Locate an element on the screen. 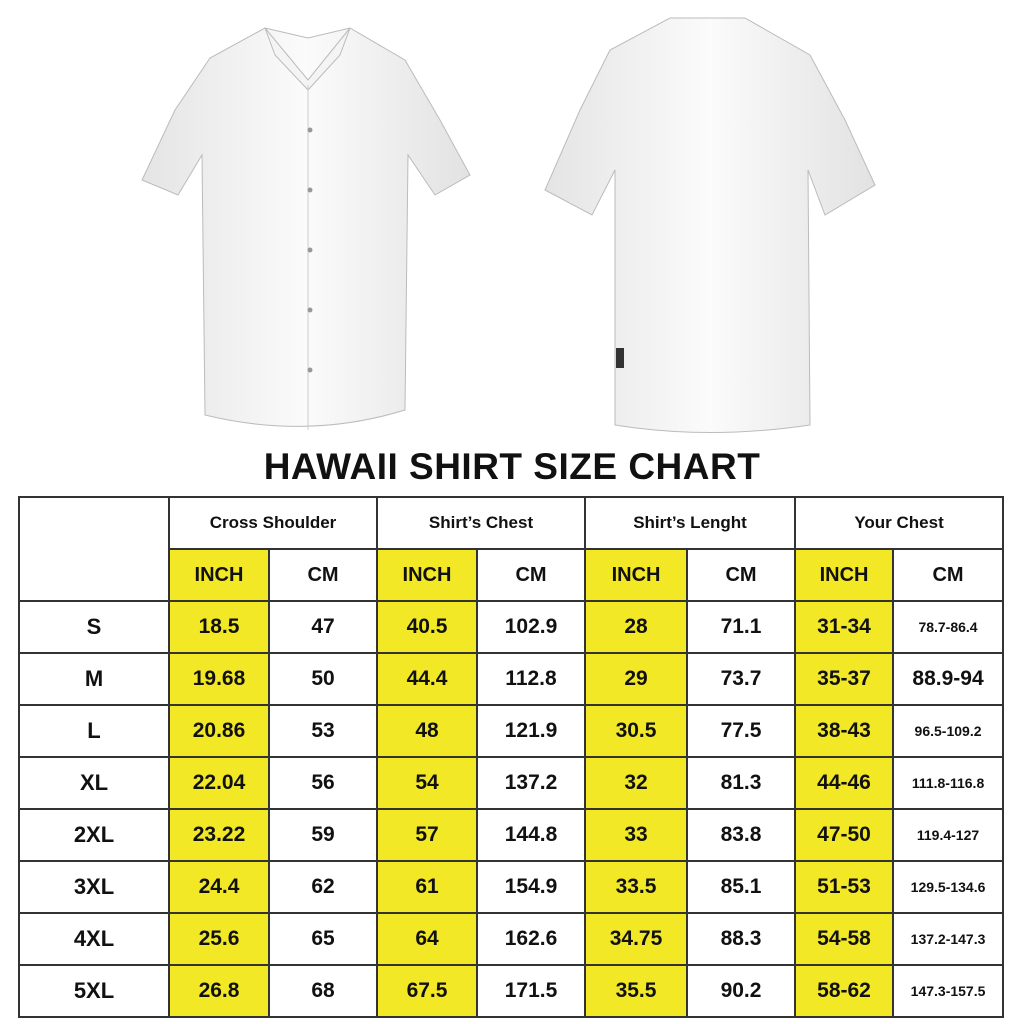 Image resolution: width=1024 pixels, height=1024 pixels. table-row: M 19.68 50 44.4 112.8 29 73.7 35-37 88.9-94 is located at coordinates (511, 679).